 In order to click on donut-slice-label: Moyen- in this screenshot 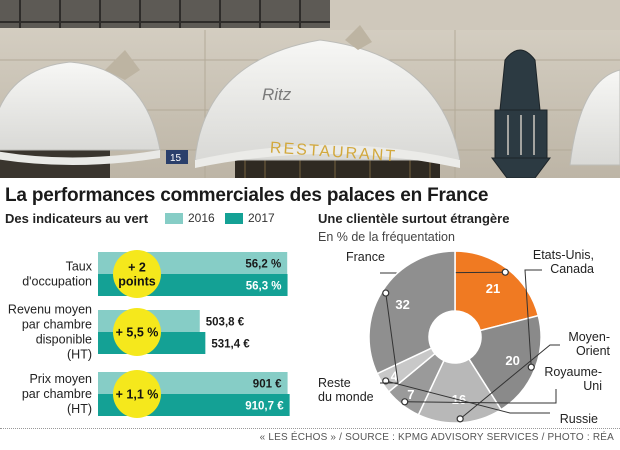, I will do `click(589, 337)`.